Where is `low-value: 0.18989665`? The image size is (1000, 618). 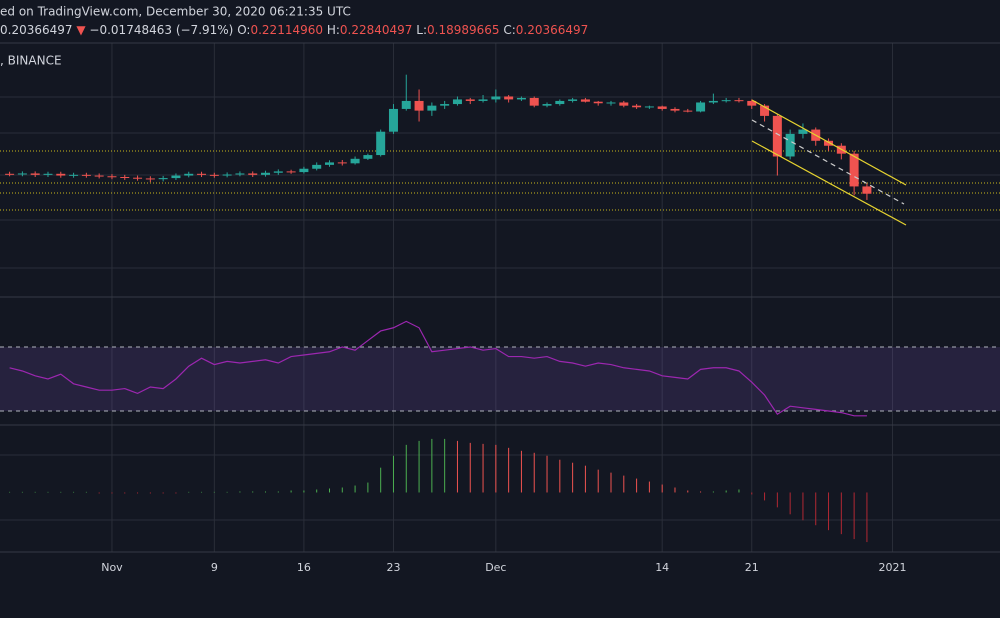
low-value: 0.18989665 is located at coordinates (463, 30).